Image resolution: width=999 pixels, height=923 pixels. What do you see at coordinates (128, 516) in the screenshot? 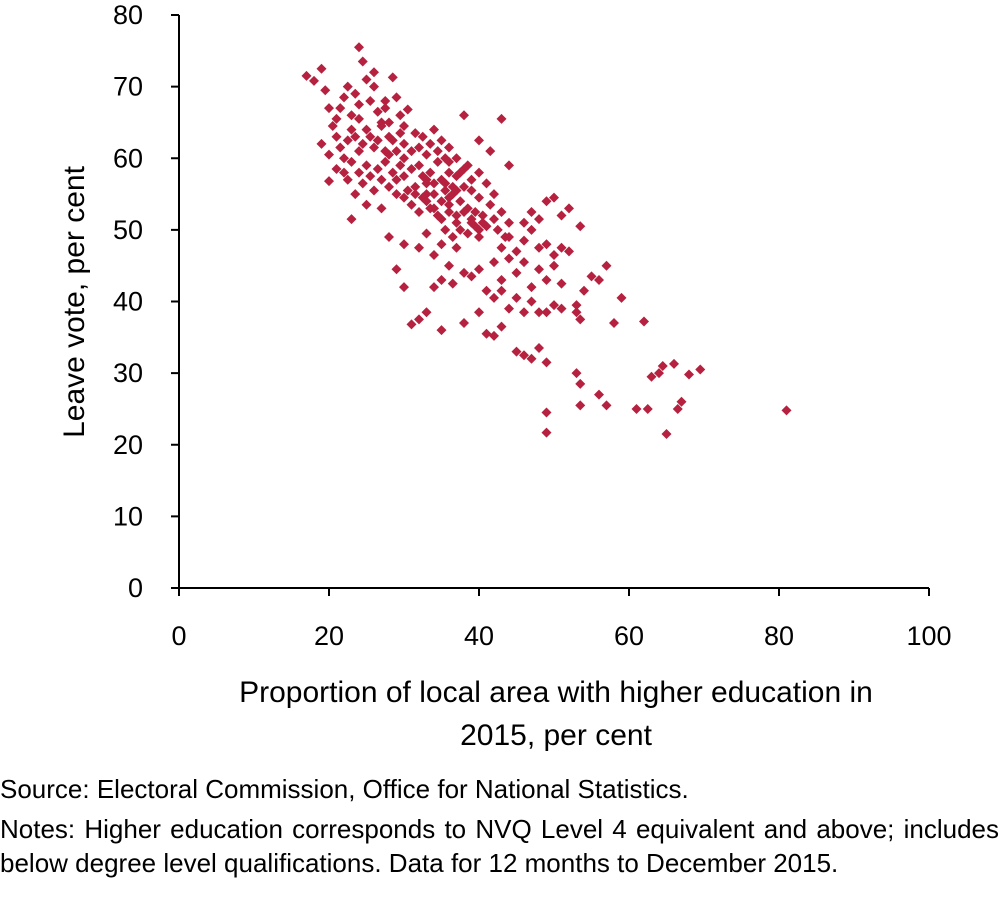
I see `y-tick-label: 10` at bounding box center [128, 516].